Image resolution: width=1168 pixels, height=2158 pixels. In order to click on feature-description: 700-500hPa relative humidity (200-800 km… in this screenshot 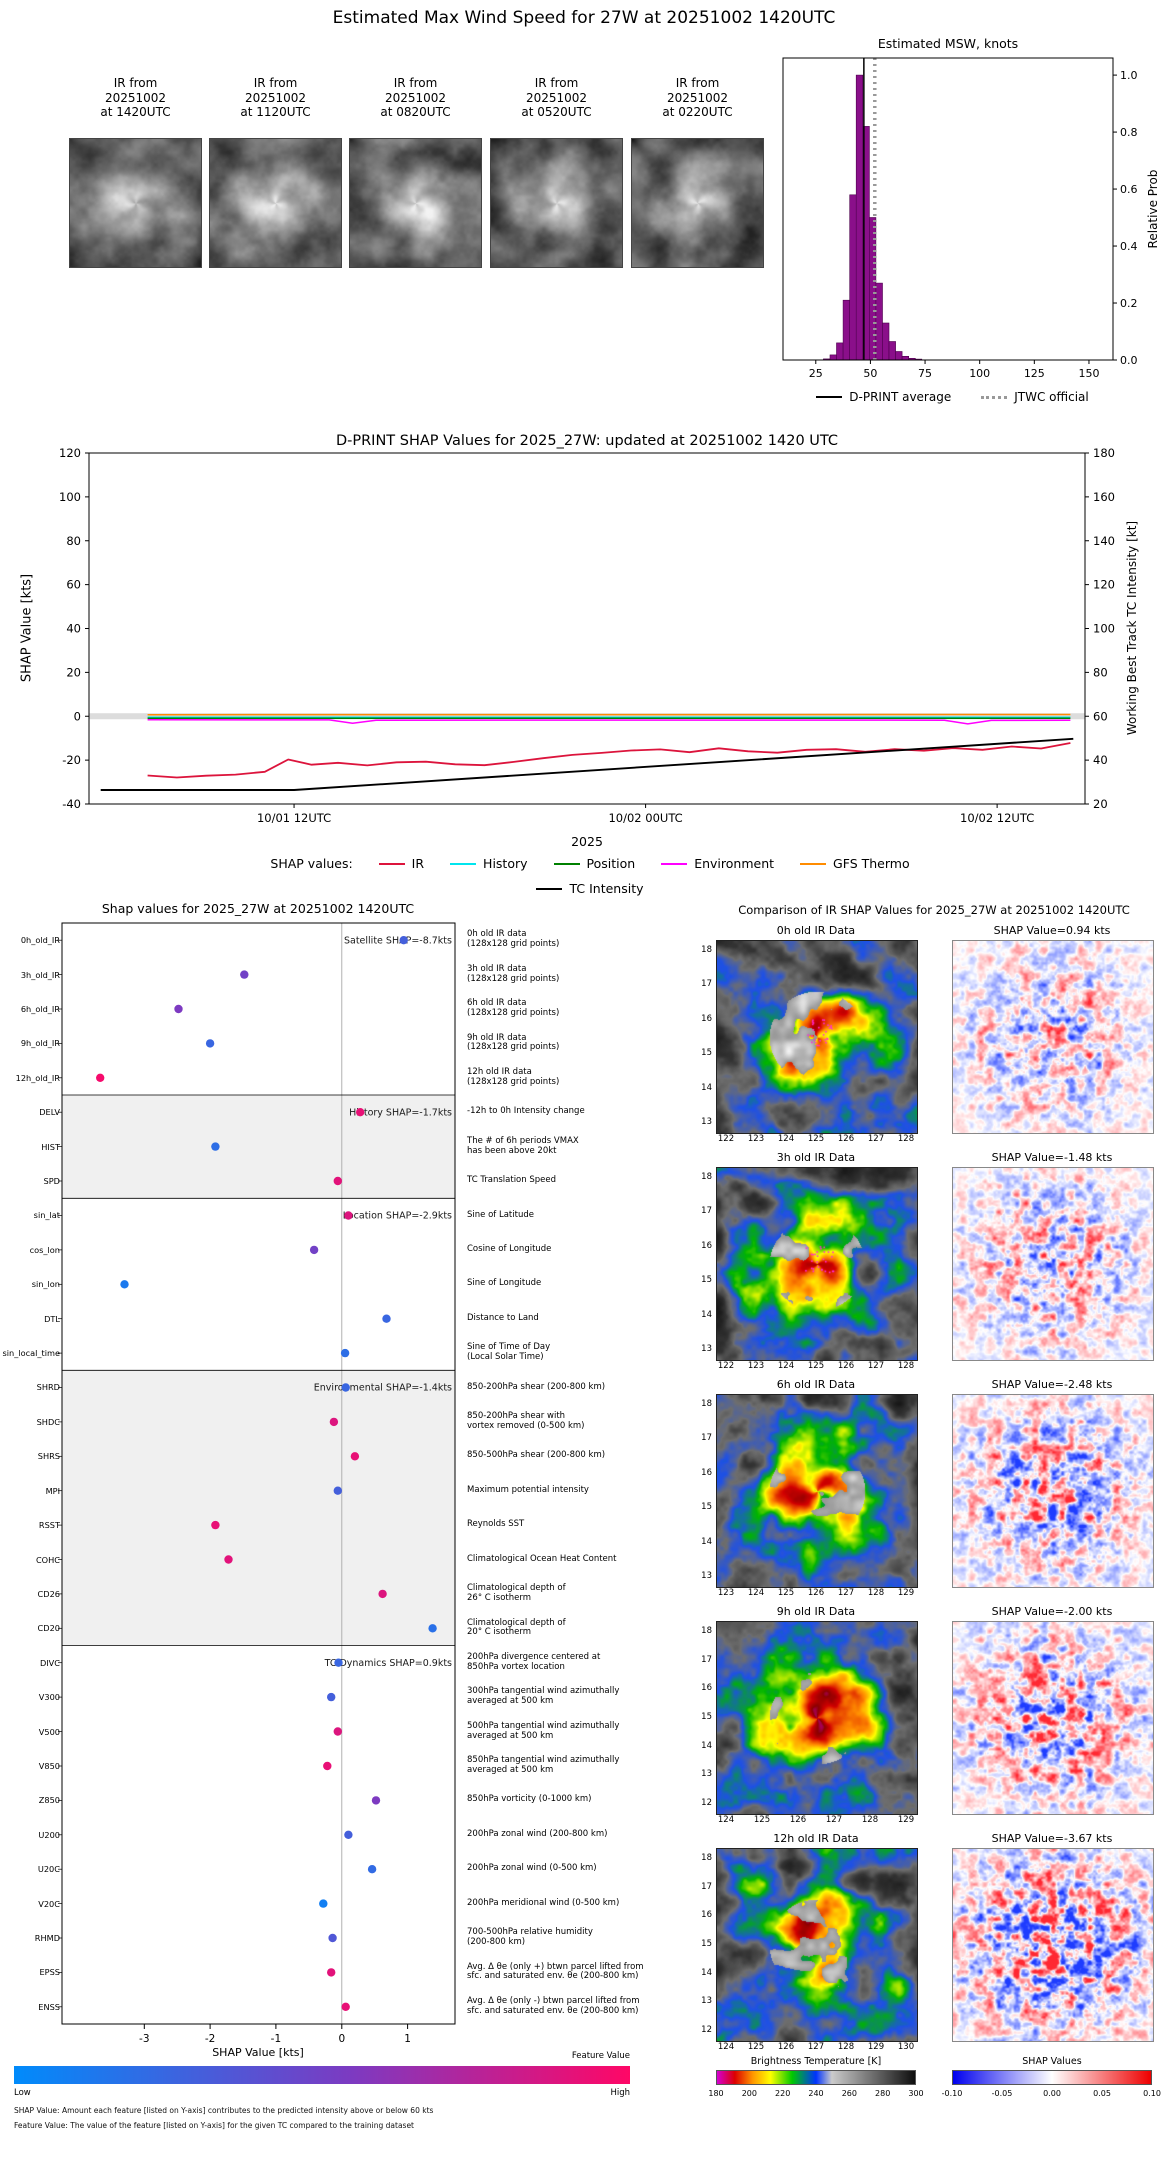, I will do `click(530, 1937)`.